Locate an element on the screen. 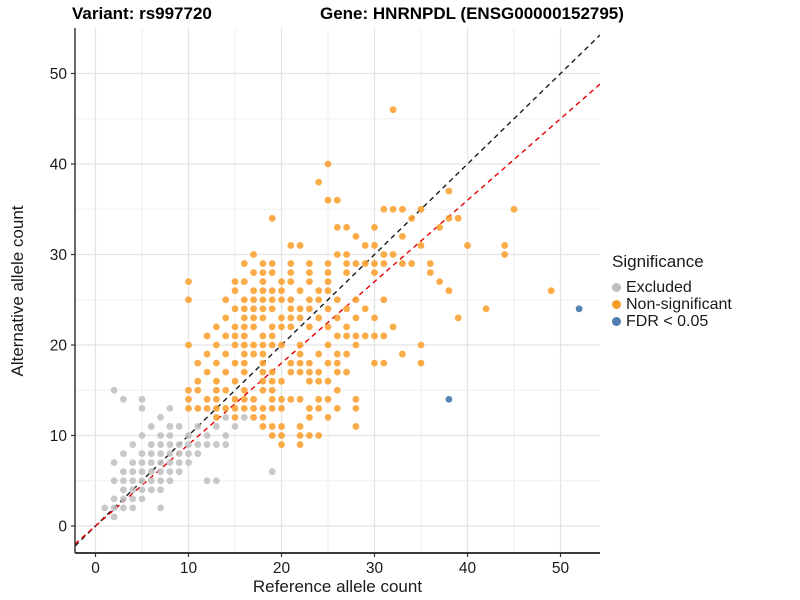  plot-title-variant: Variant: rs997720 is located at coordinates (142, 13).